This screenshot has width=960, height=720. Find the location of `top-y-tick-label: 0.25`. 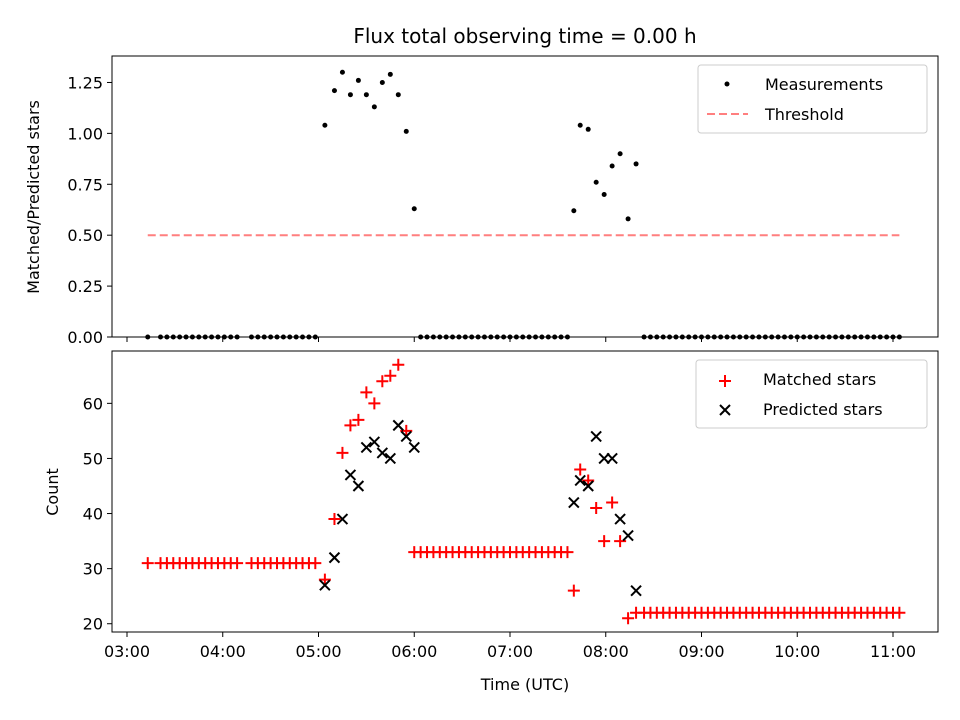

top-y-tick-label: 0.25 is located at coordinates (85, 286).